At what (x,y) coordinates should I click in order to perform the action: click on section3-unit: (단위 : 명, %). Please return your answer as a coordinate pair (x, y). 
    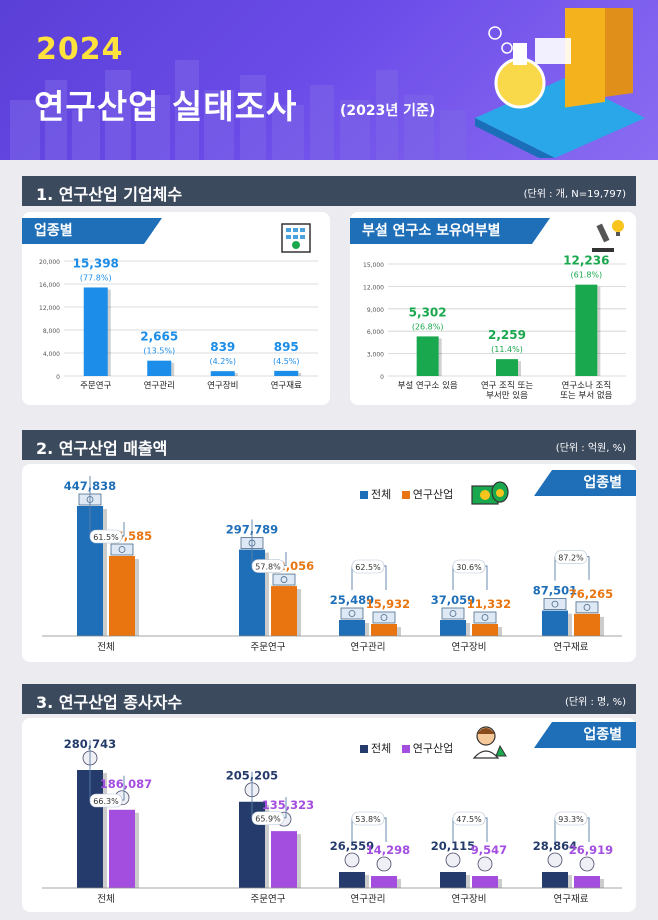
    Looking at the image, I should click on (595, 702).